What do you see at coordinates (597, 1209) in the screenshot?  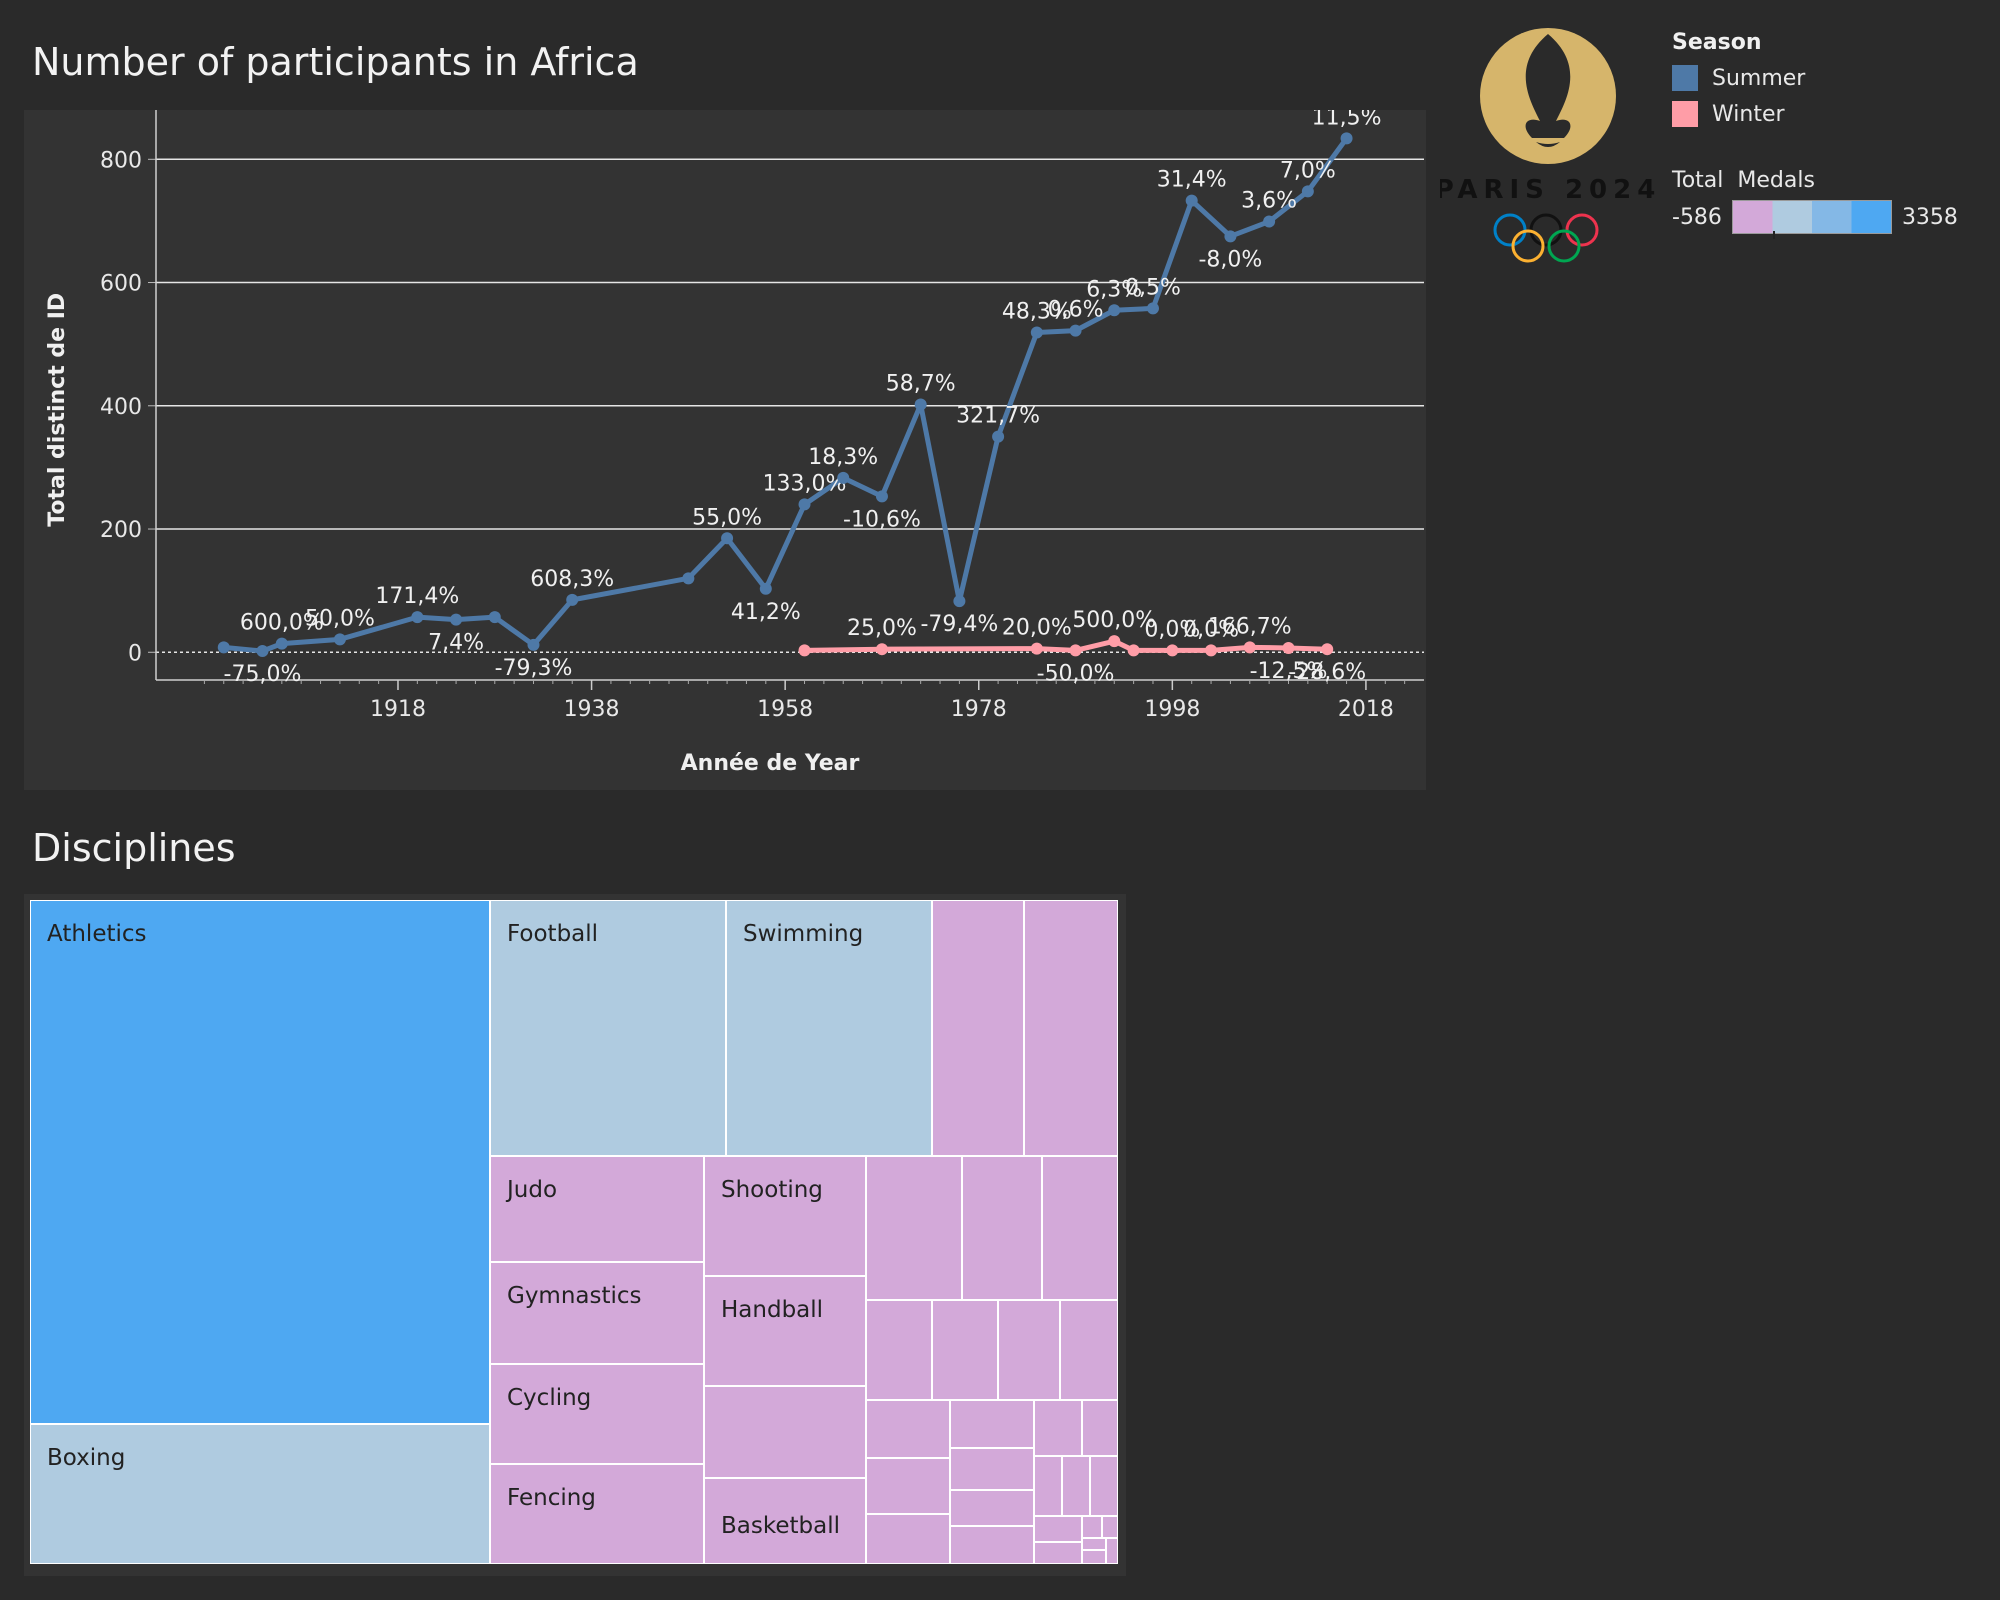 I see `tile-judo: Judo` at bounding box center [597, 1209].